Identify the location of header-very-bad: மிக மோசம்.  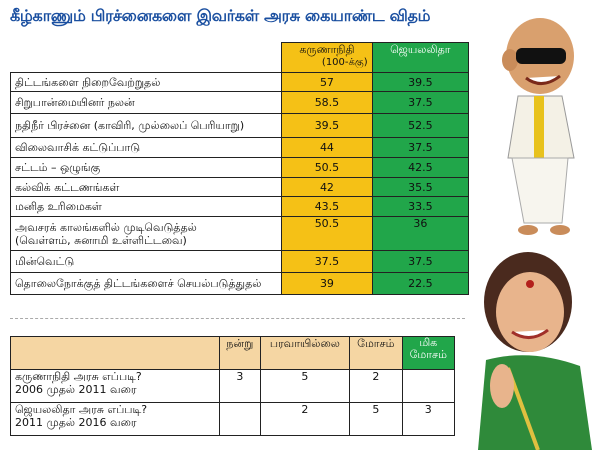
(428, 353).